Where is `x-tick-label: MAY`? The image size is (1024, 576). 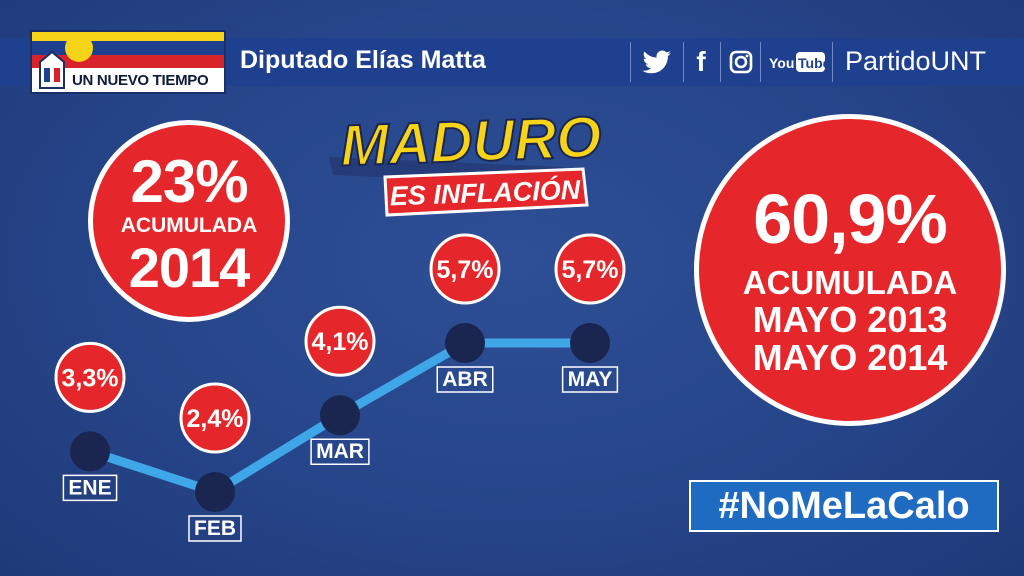 x-tick-label: MAY is located at coordinates (590, 379).